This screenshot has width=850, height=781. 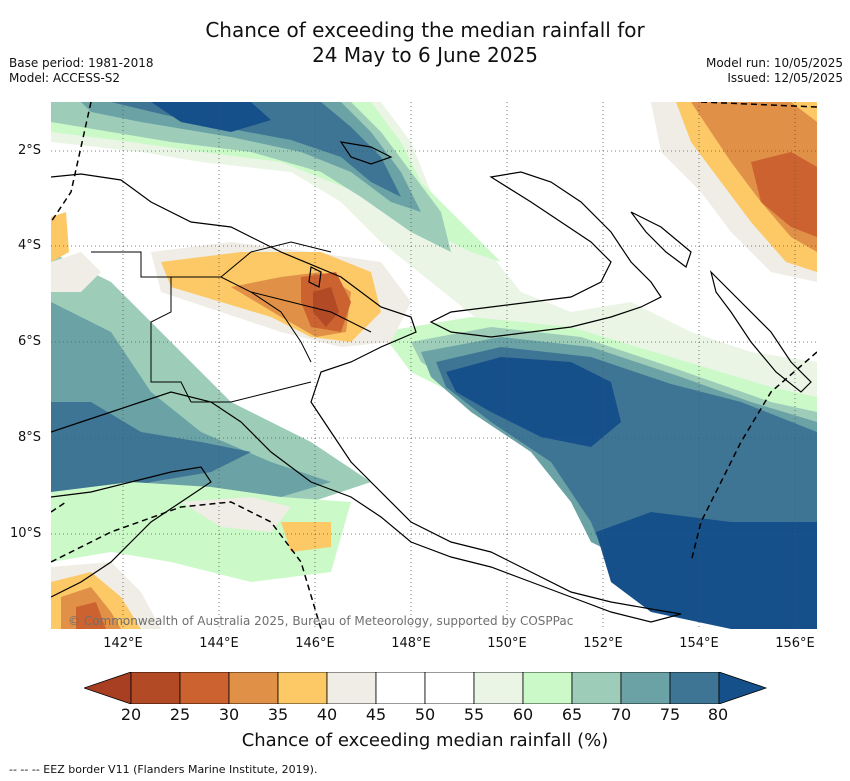 I want to click on colorbar-tick-60: 60, so click(x=523, y=714).